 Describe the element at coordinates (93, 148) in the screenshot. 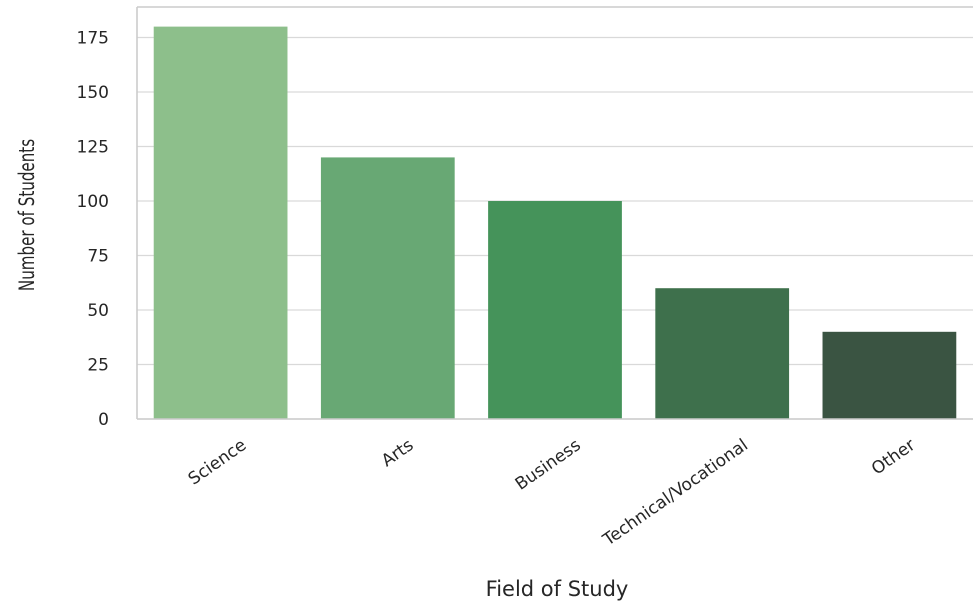

I see `y-tick-label: 125` at that location.